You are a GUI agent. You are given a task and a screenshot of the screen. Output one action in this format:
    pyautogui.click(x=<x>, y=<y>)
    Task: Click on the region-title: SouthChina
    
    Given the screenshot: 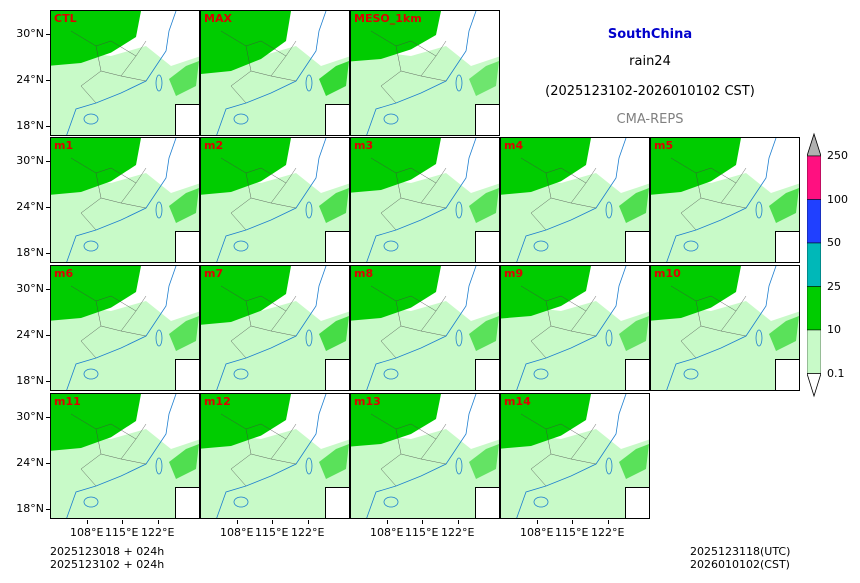 What is the action you would take?
    pyautogui.click(x=650, y=34)
    